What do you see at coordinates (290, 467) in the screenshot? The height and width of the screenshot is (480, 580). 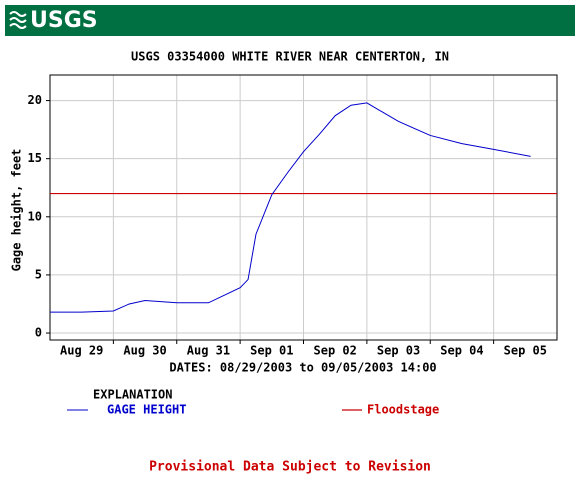 I see `footnote: Provisional Data Subject to Revision` at bounding box center [290, 467].